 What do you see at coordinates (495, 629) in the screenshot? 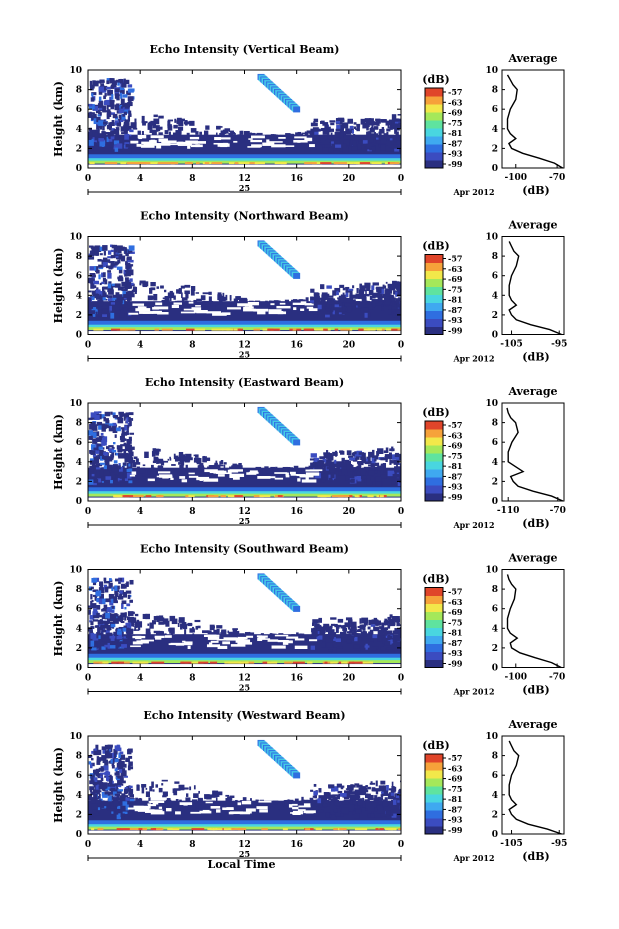
I see `avg-y-tick-label: 4` at bounding box center [495, 629].